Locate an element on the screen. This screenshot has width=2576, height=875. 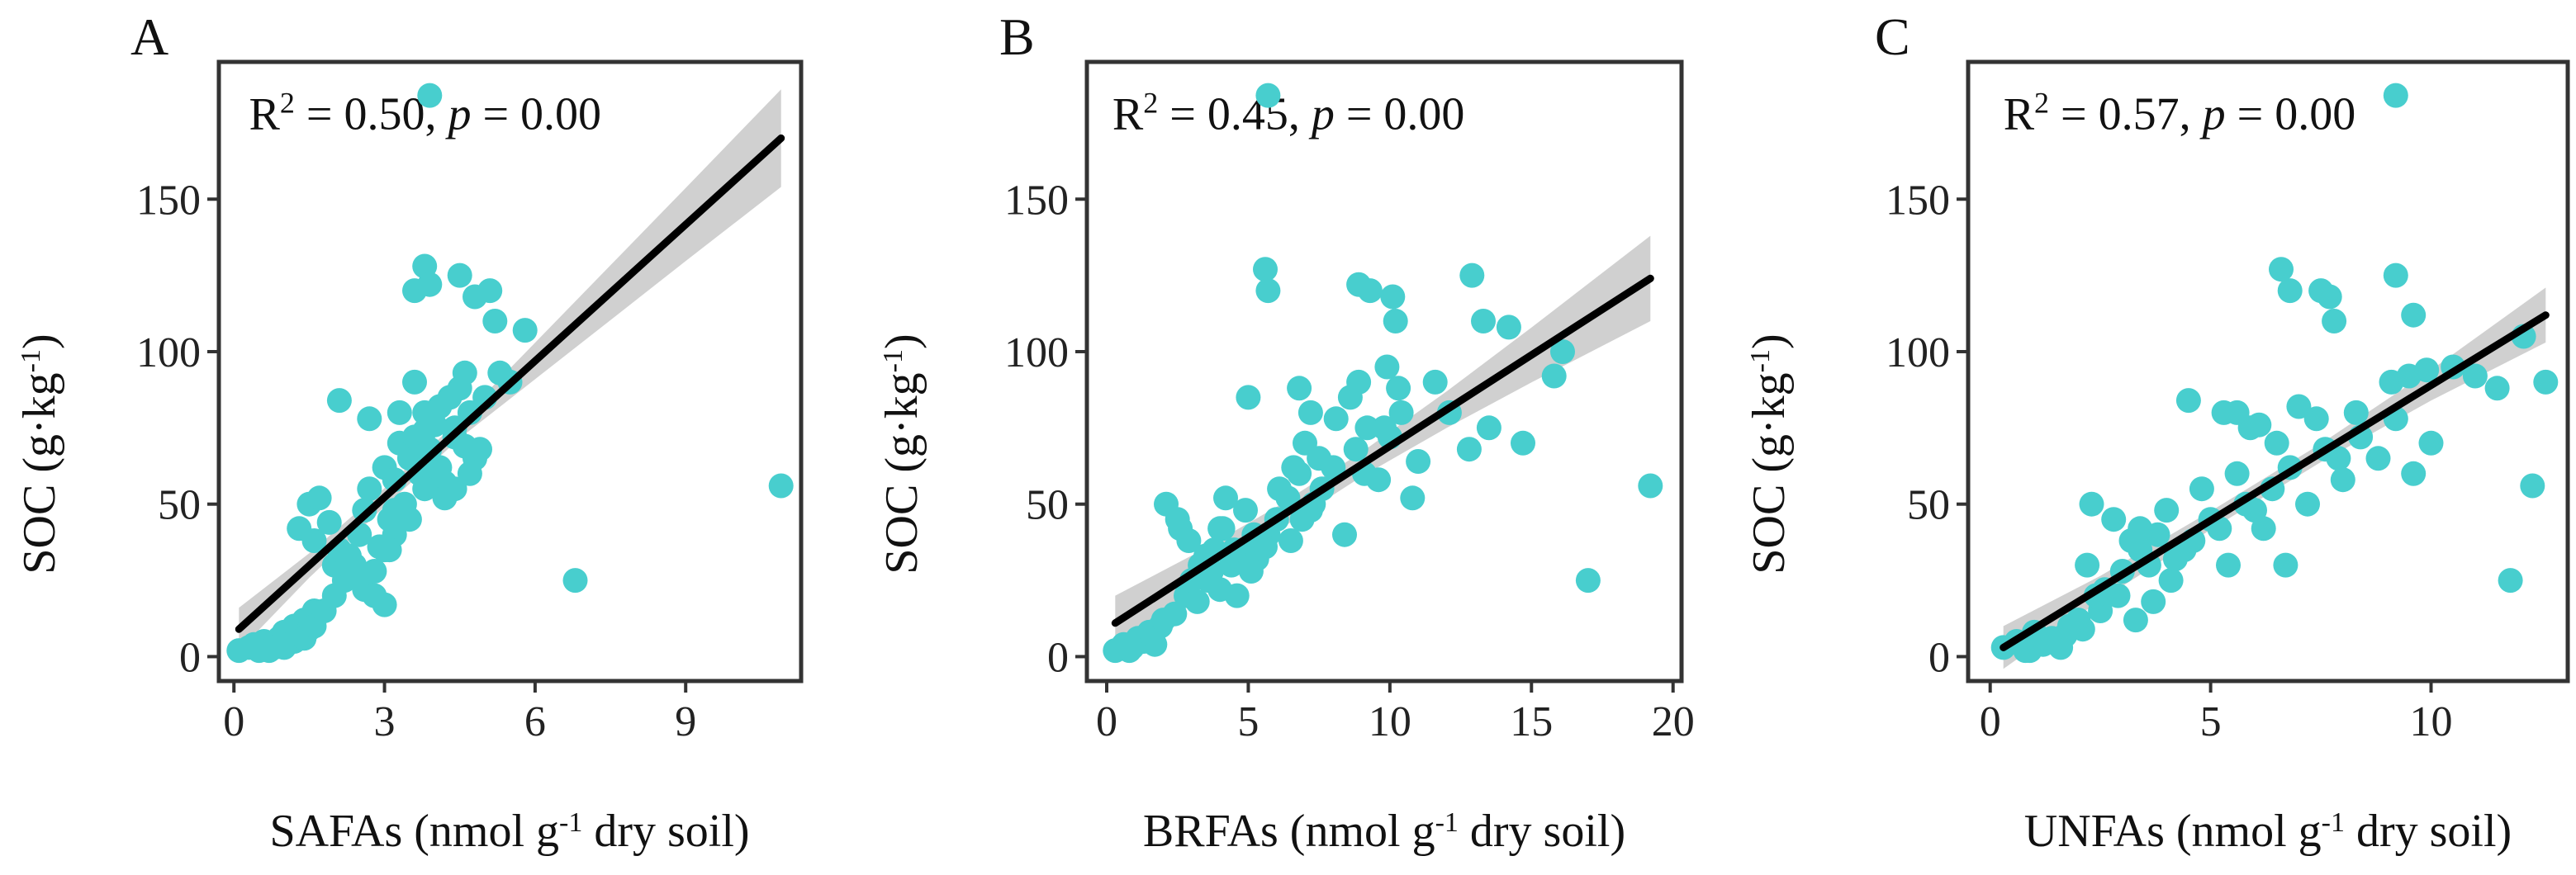
regression-line-a is located at coordinates (510, 383).